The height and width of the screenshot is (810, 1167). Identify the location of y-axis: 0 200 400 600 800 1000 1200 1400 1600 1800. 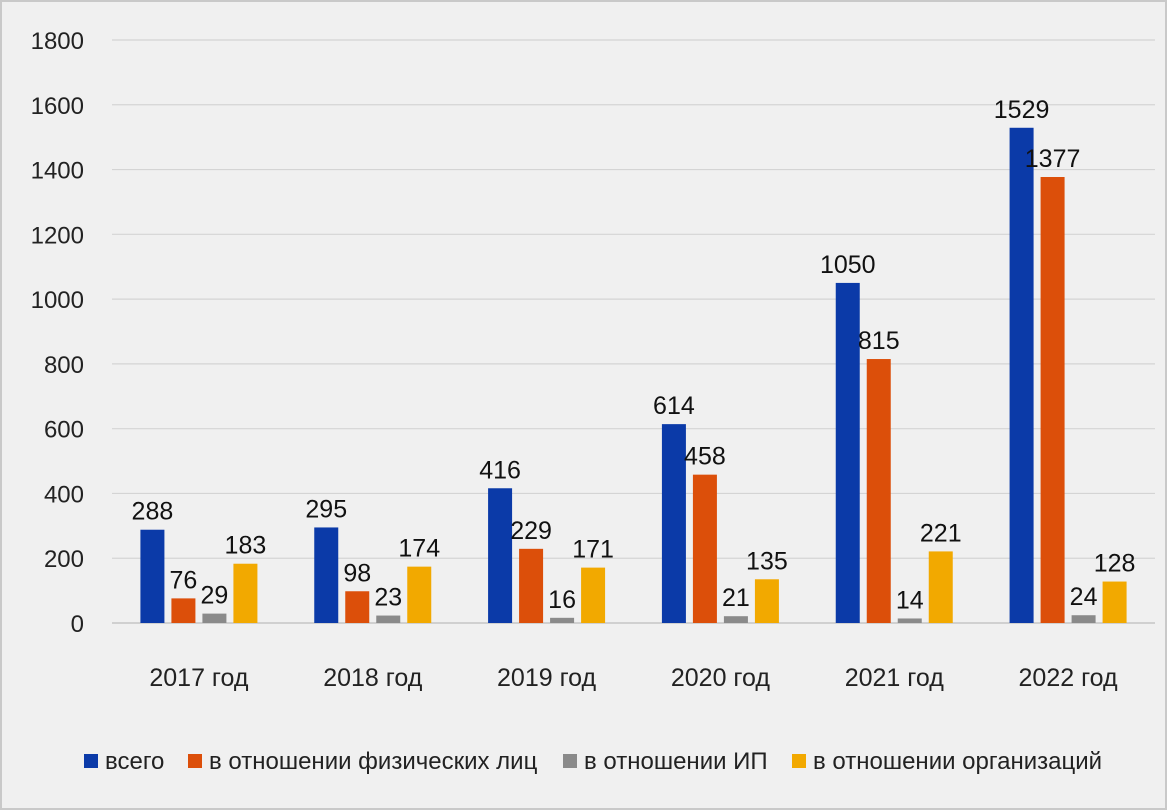
(57, 333).